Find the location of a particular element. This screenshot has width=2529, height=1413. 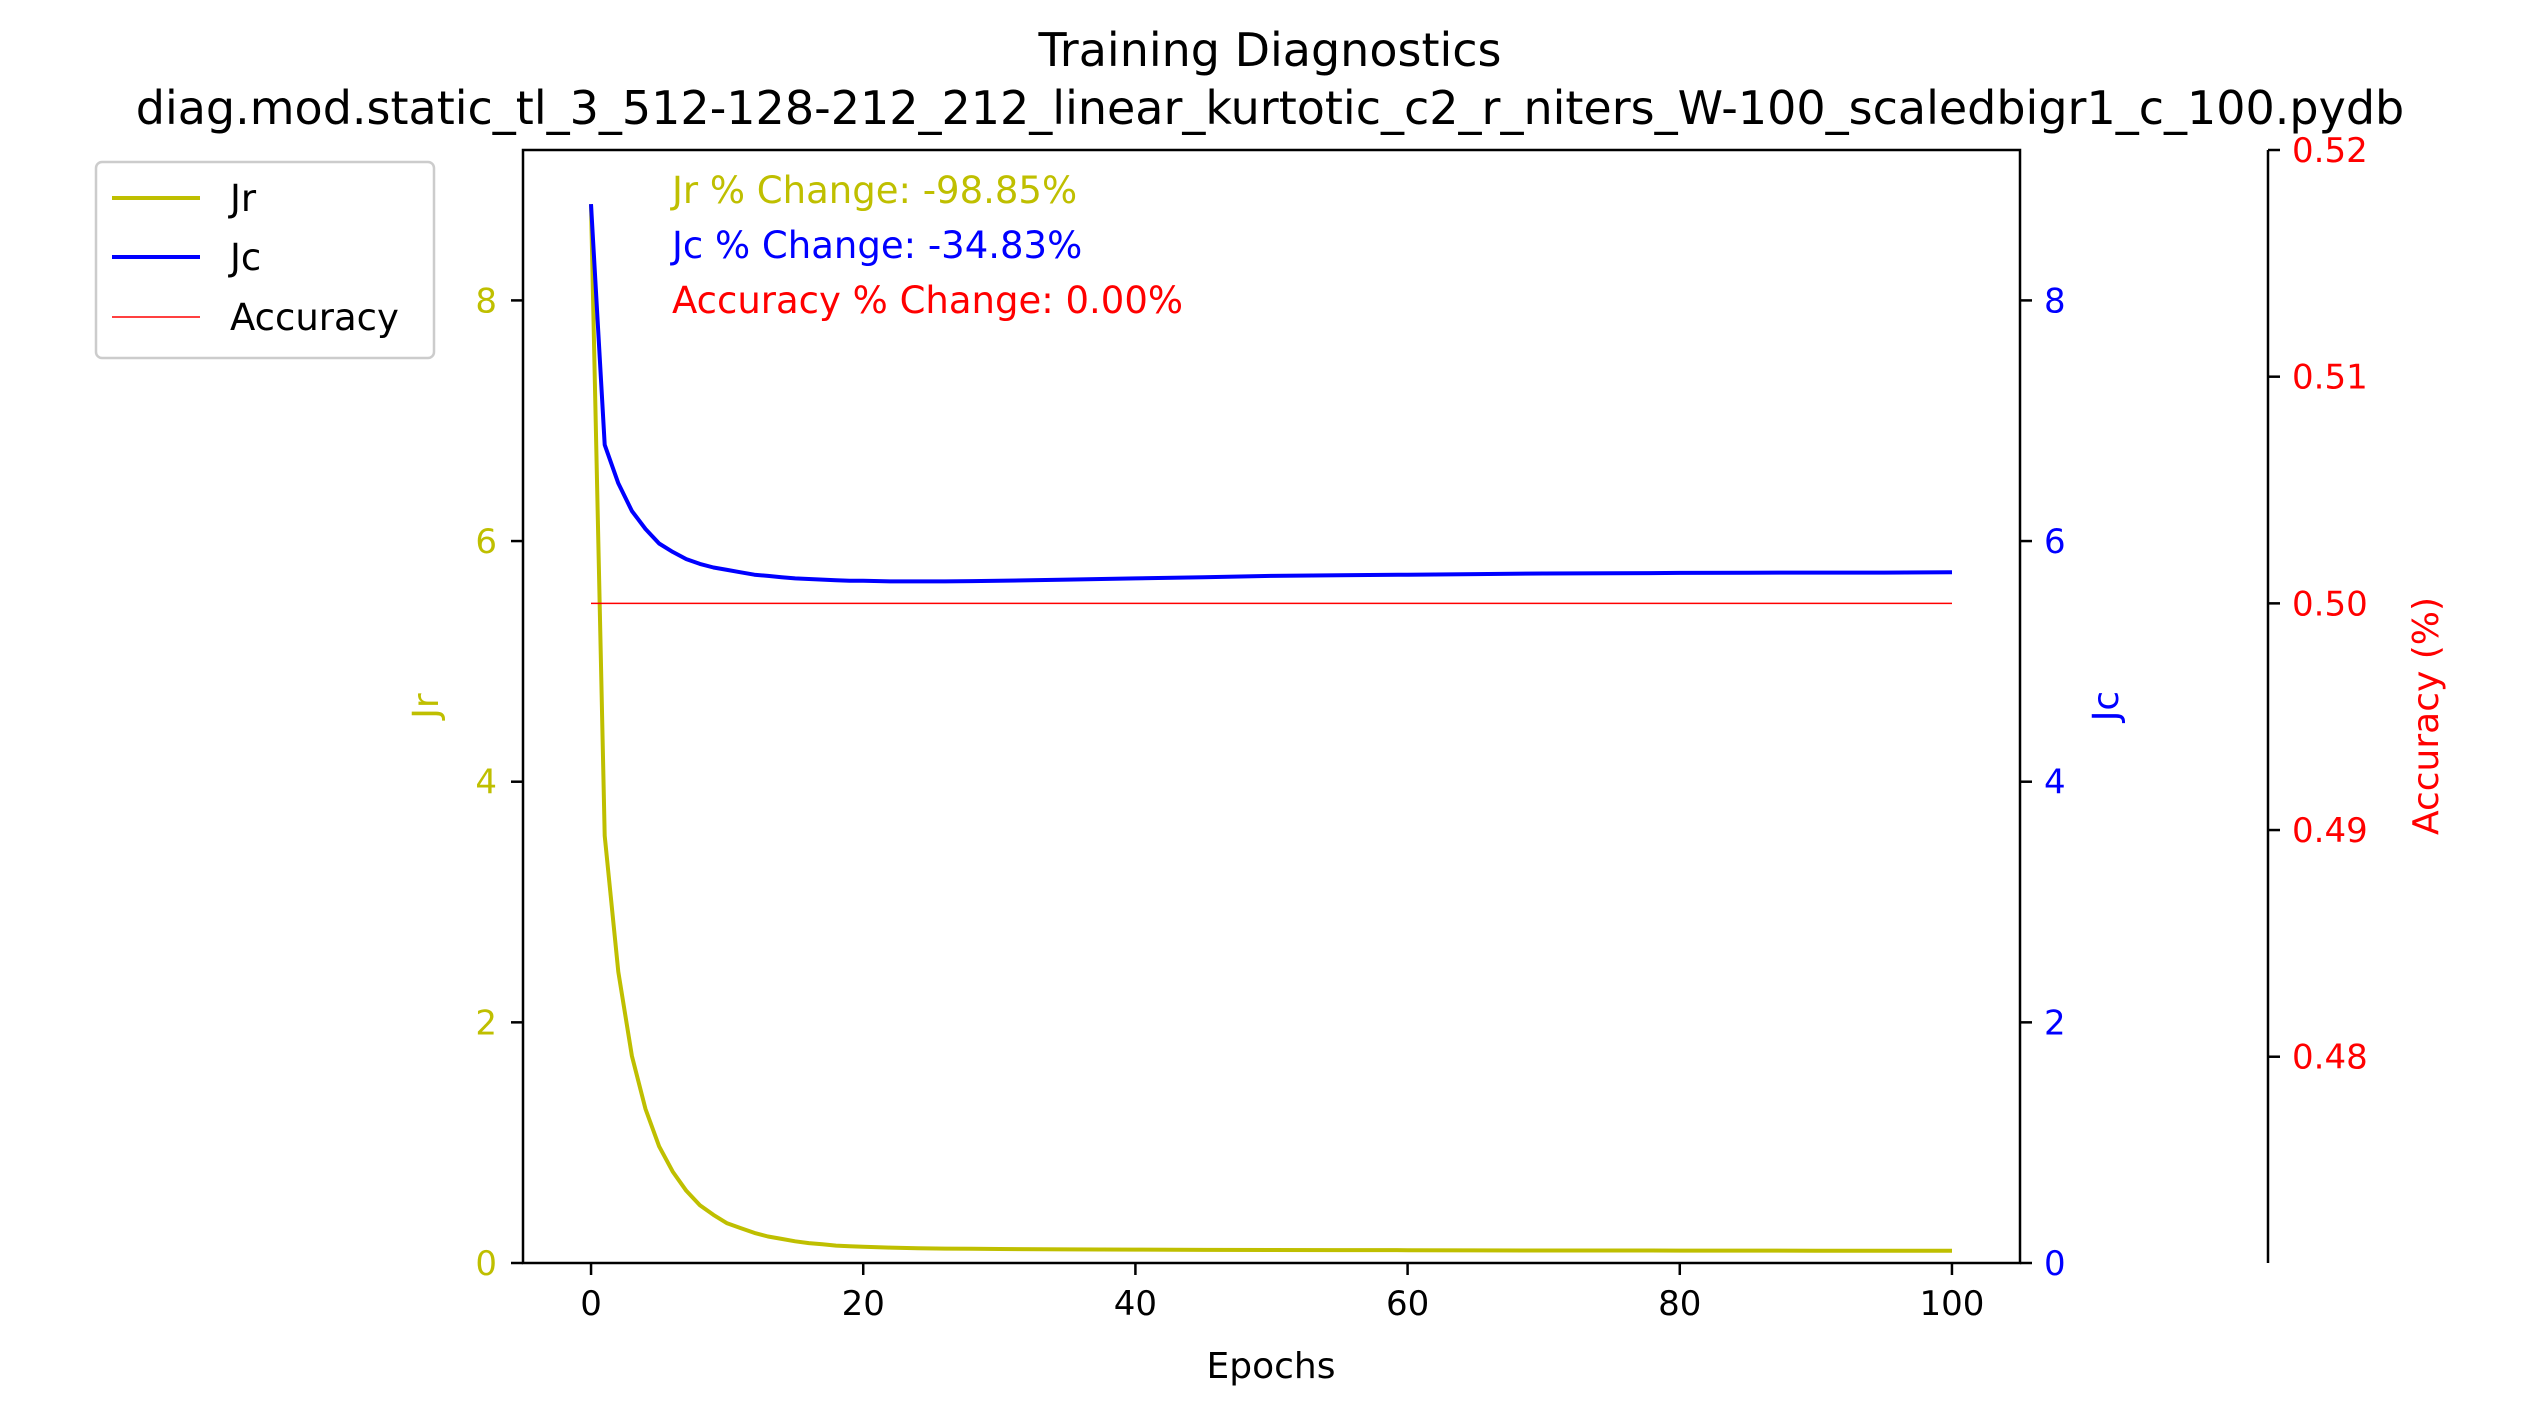

jr-change-annotation: Jr % Change: -98.85% is located at coordinates (873, 190).